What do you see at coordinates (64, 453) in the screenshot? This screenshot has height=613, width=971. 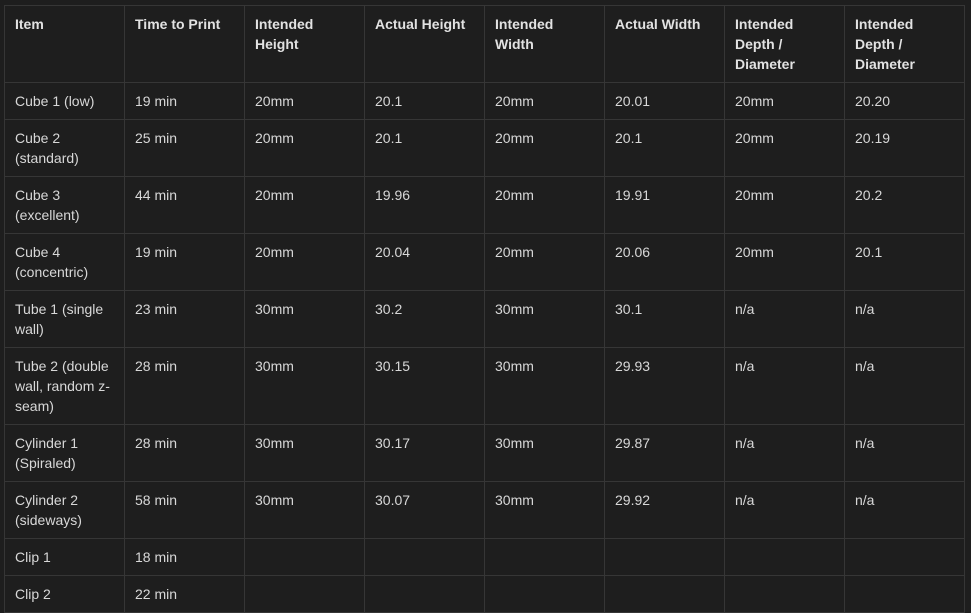 I see `table-cell: Cylinder 1 (Spiraled)` at bounding box center [64, 453].